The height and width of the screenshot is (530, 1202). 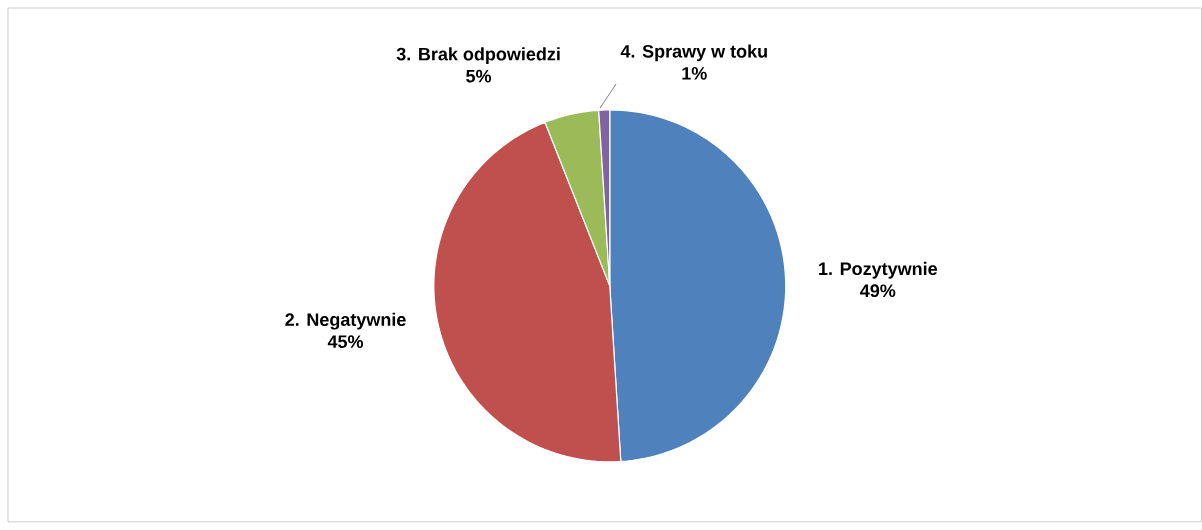 I want to click on slice-label: 4. Sprawy w toku, so click(x=693, y=53).